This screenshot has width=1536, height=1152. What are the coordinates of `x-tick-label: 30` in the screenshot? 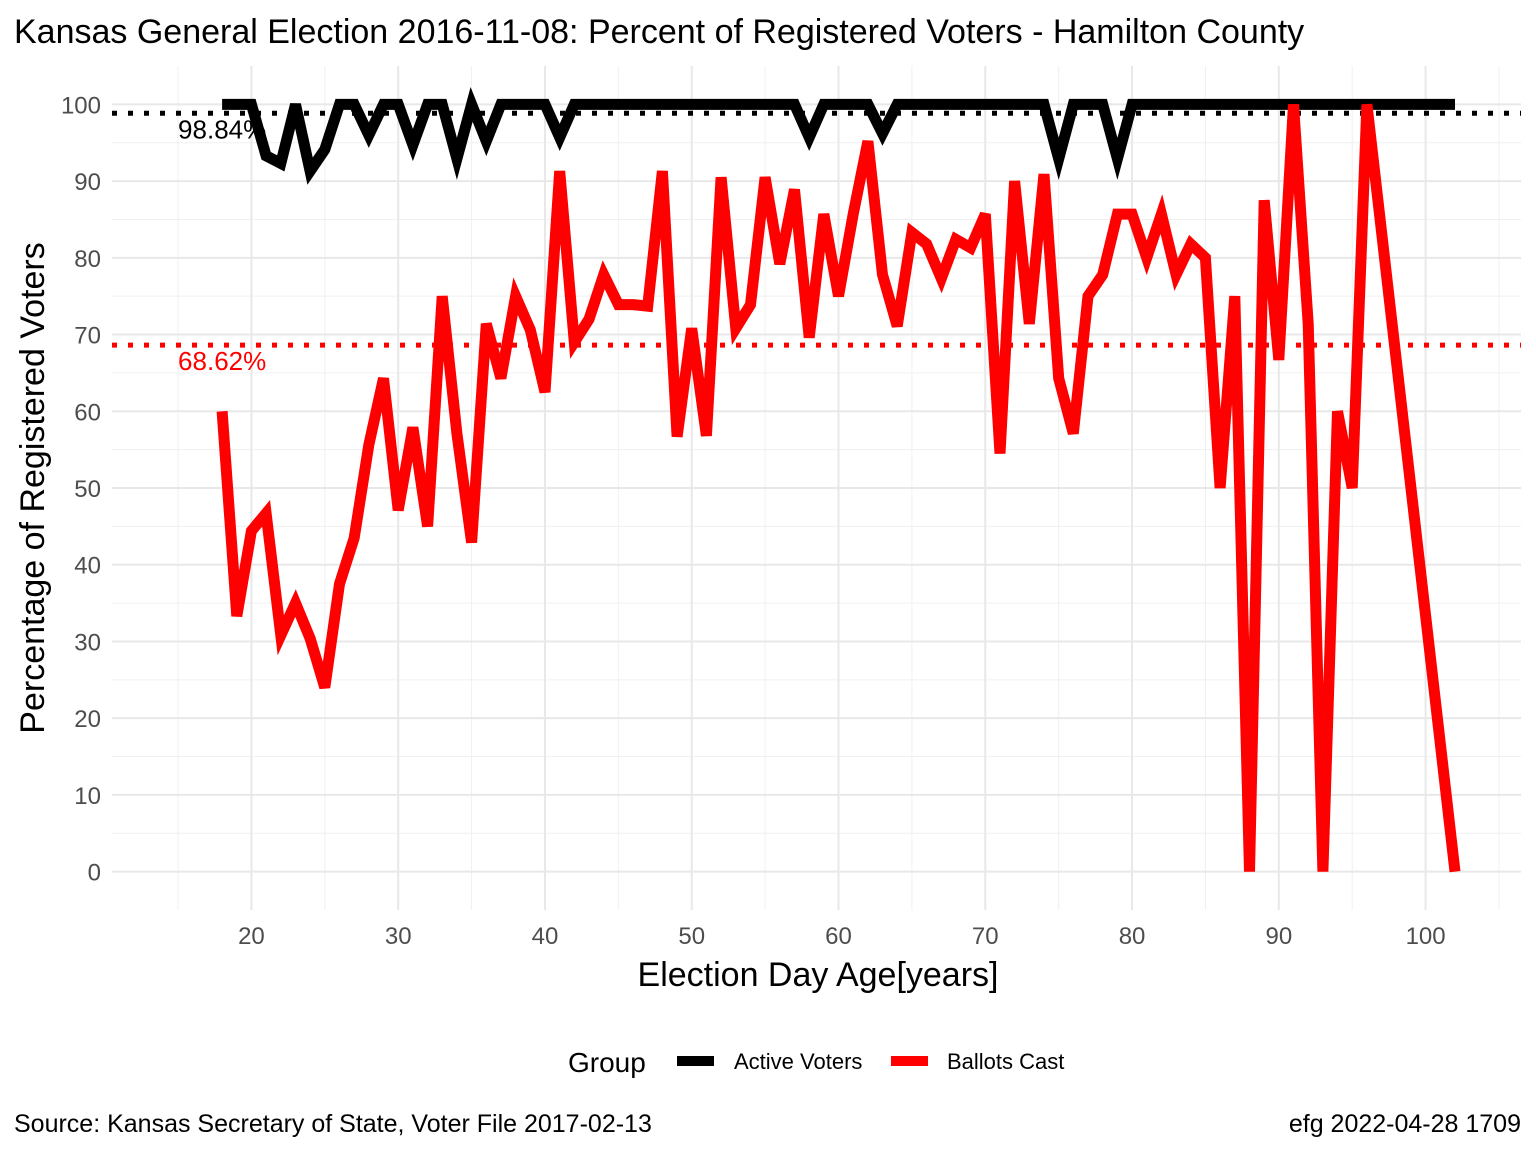 It's located at (398, 936).